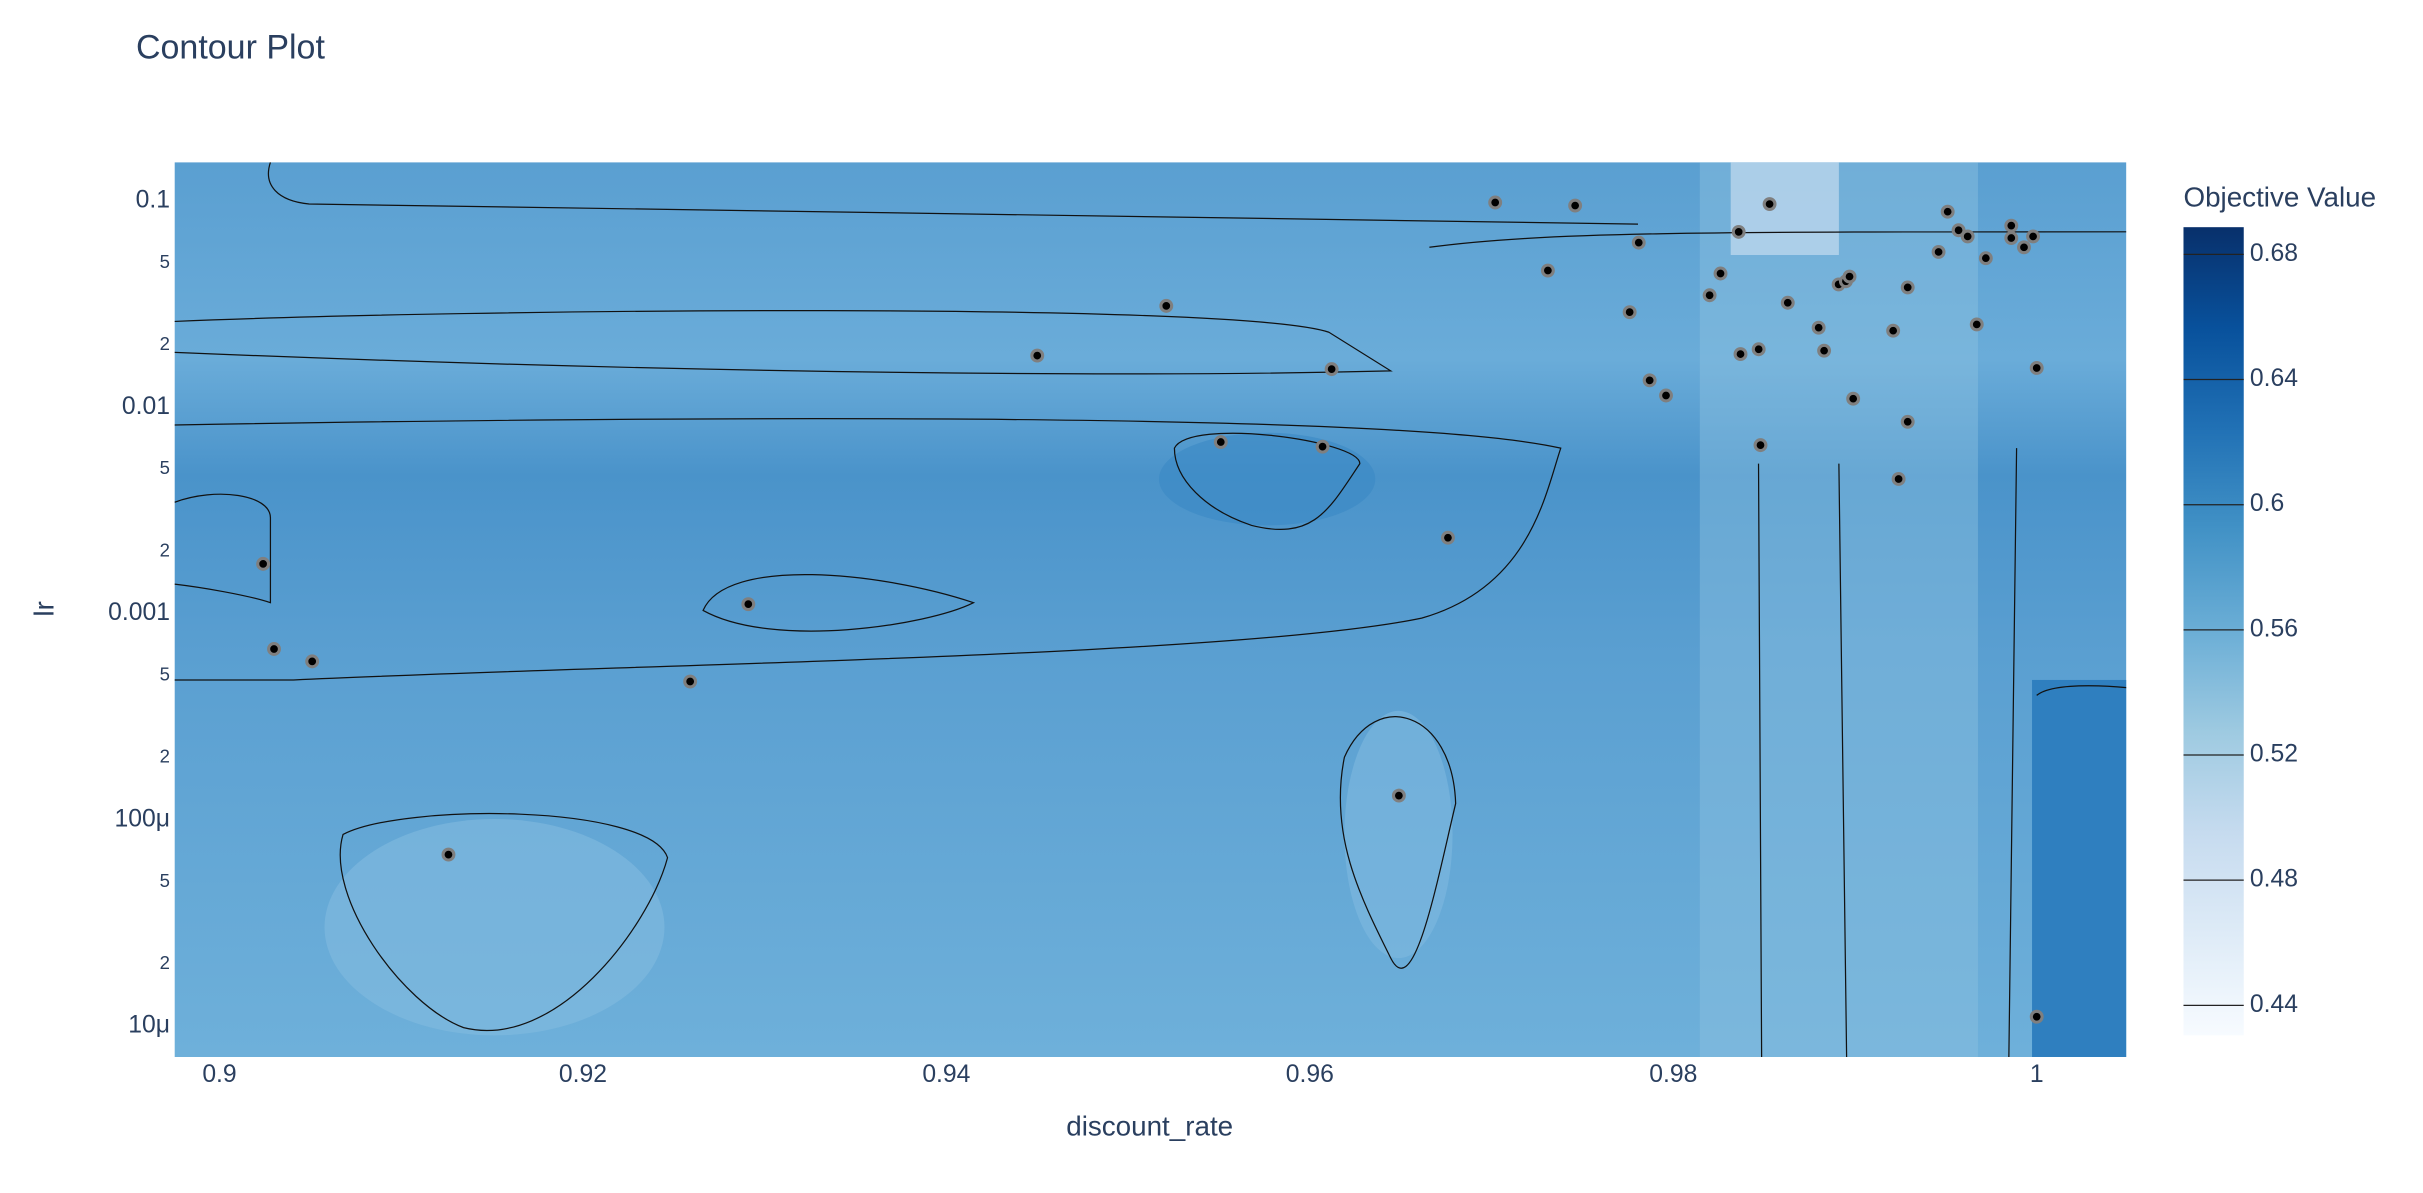  I want to click on y-tick-label: 0.001, so click(139, 612).